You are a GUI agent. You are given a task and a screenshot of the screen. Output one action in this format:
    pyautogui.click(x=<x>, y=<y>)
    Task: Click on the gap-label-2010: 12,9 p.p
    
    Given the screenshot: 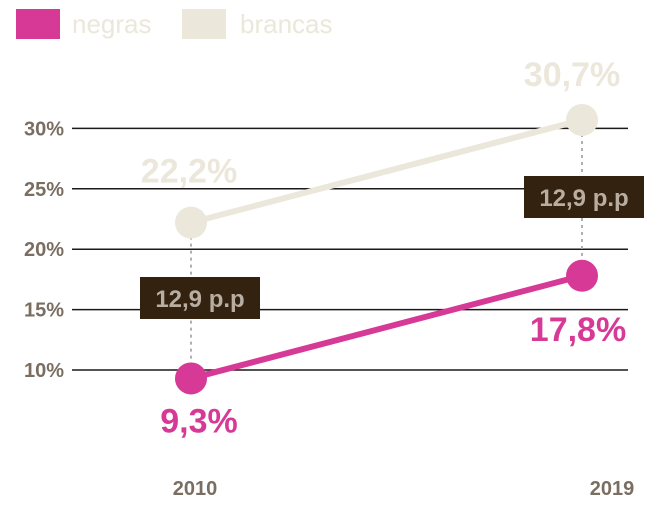 What is the action you would take?
    pyautogui.click(x=199, y=299)
    